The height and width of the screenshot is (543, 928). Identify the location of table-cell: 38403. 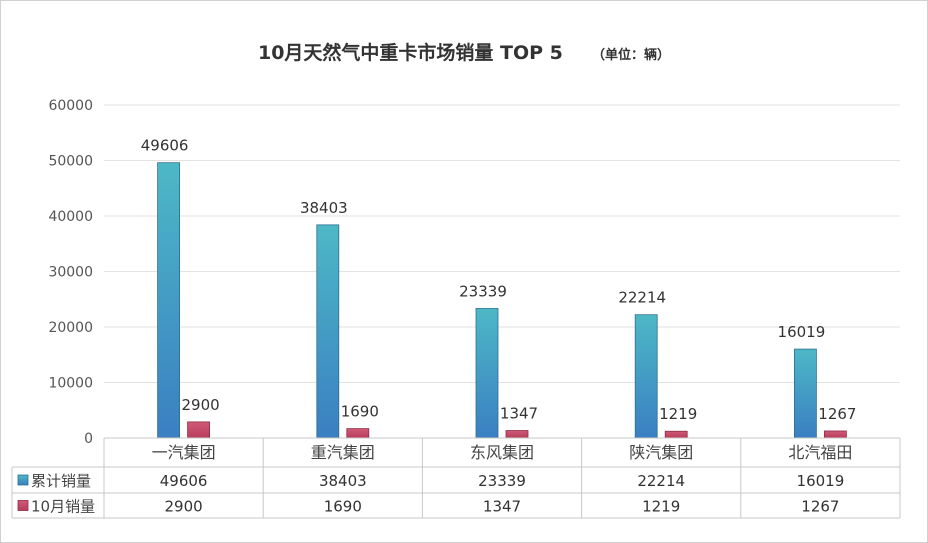
(343, 481).